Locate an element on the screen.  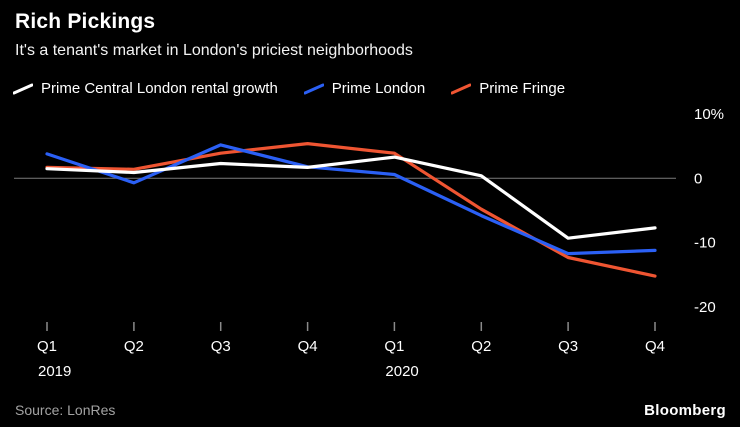
legend-item-prime-london: Prime London is located at coordinates (364, 88).